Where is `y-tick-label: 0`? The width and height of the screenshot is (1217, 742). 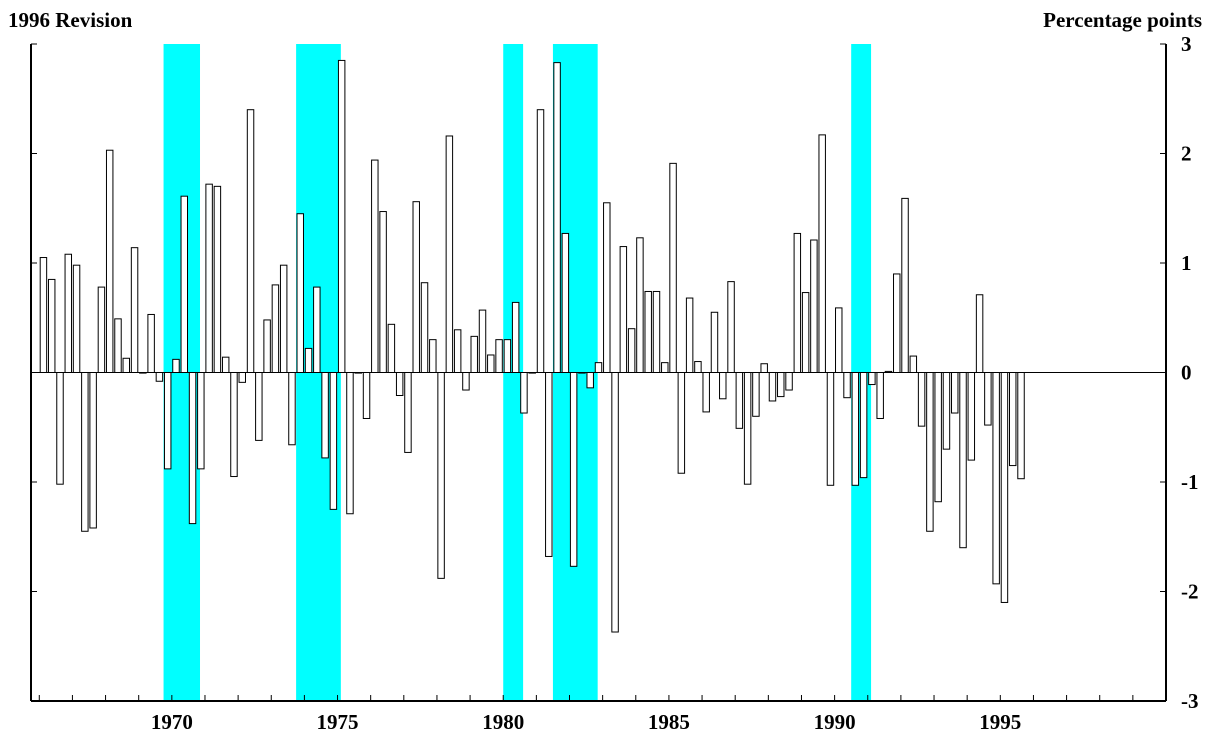 y-tick-label: 0 is located at coordinates (1186, 373).